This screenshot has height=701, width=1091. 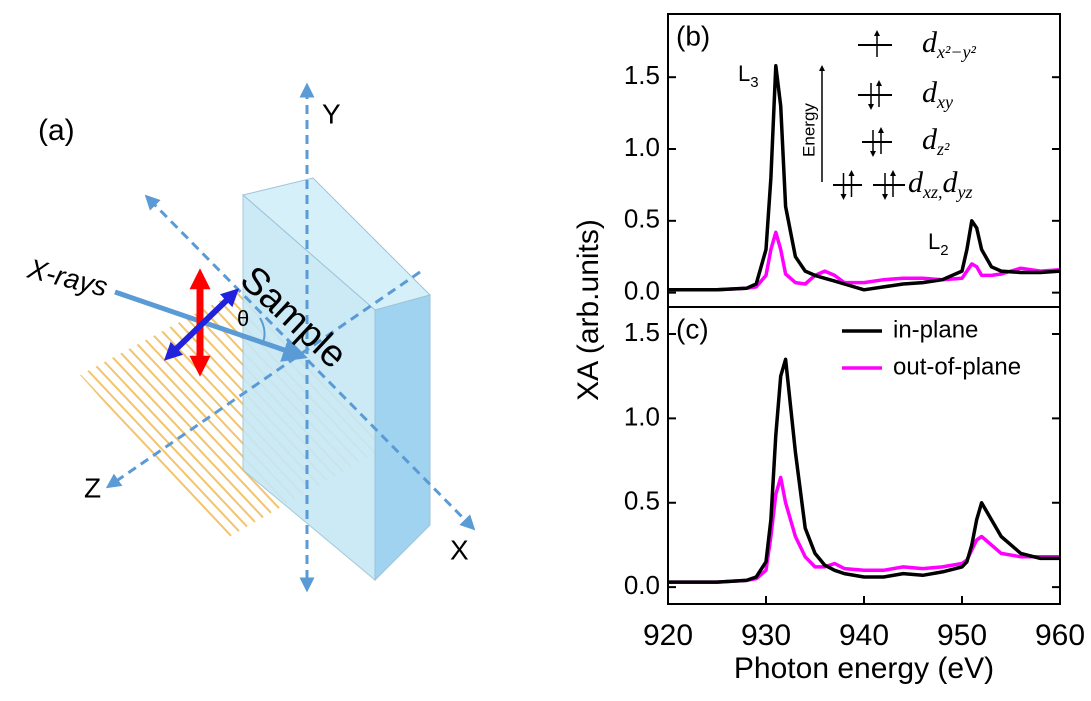 What do you see at coordinates (957, 366) in the screenshot?
I see `legend-label: out-of-plane` at bounding box center [957, 366].